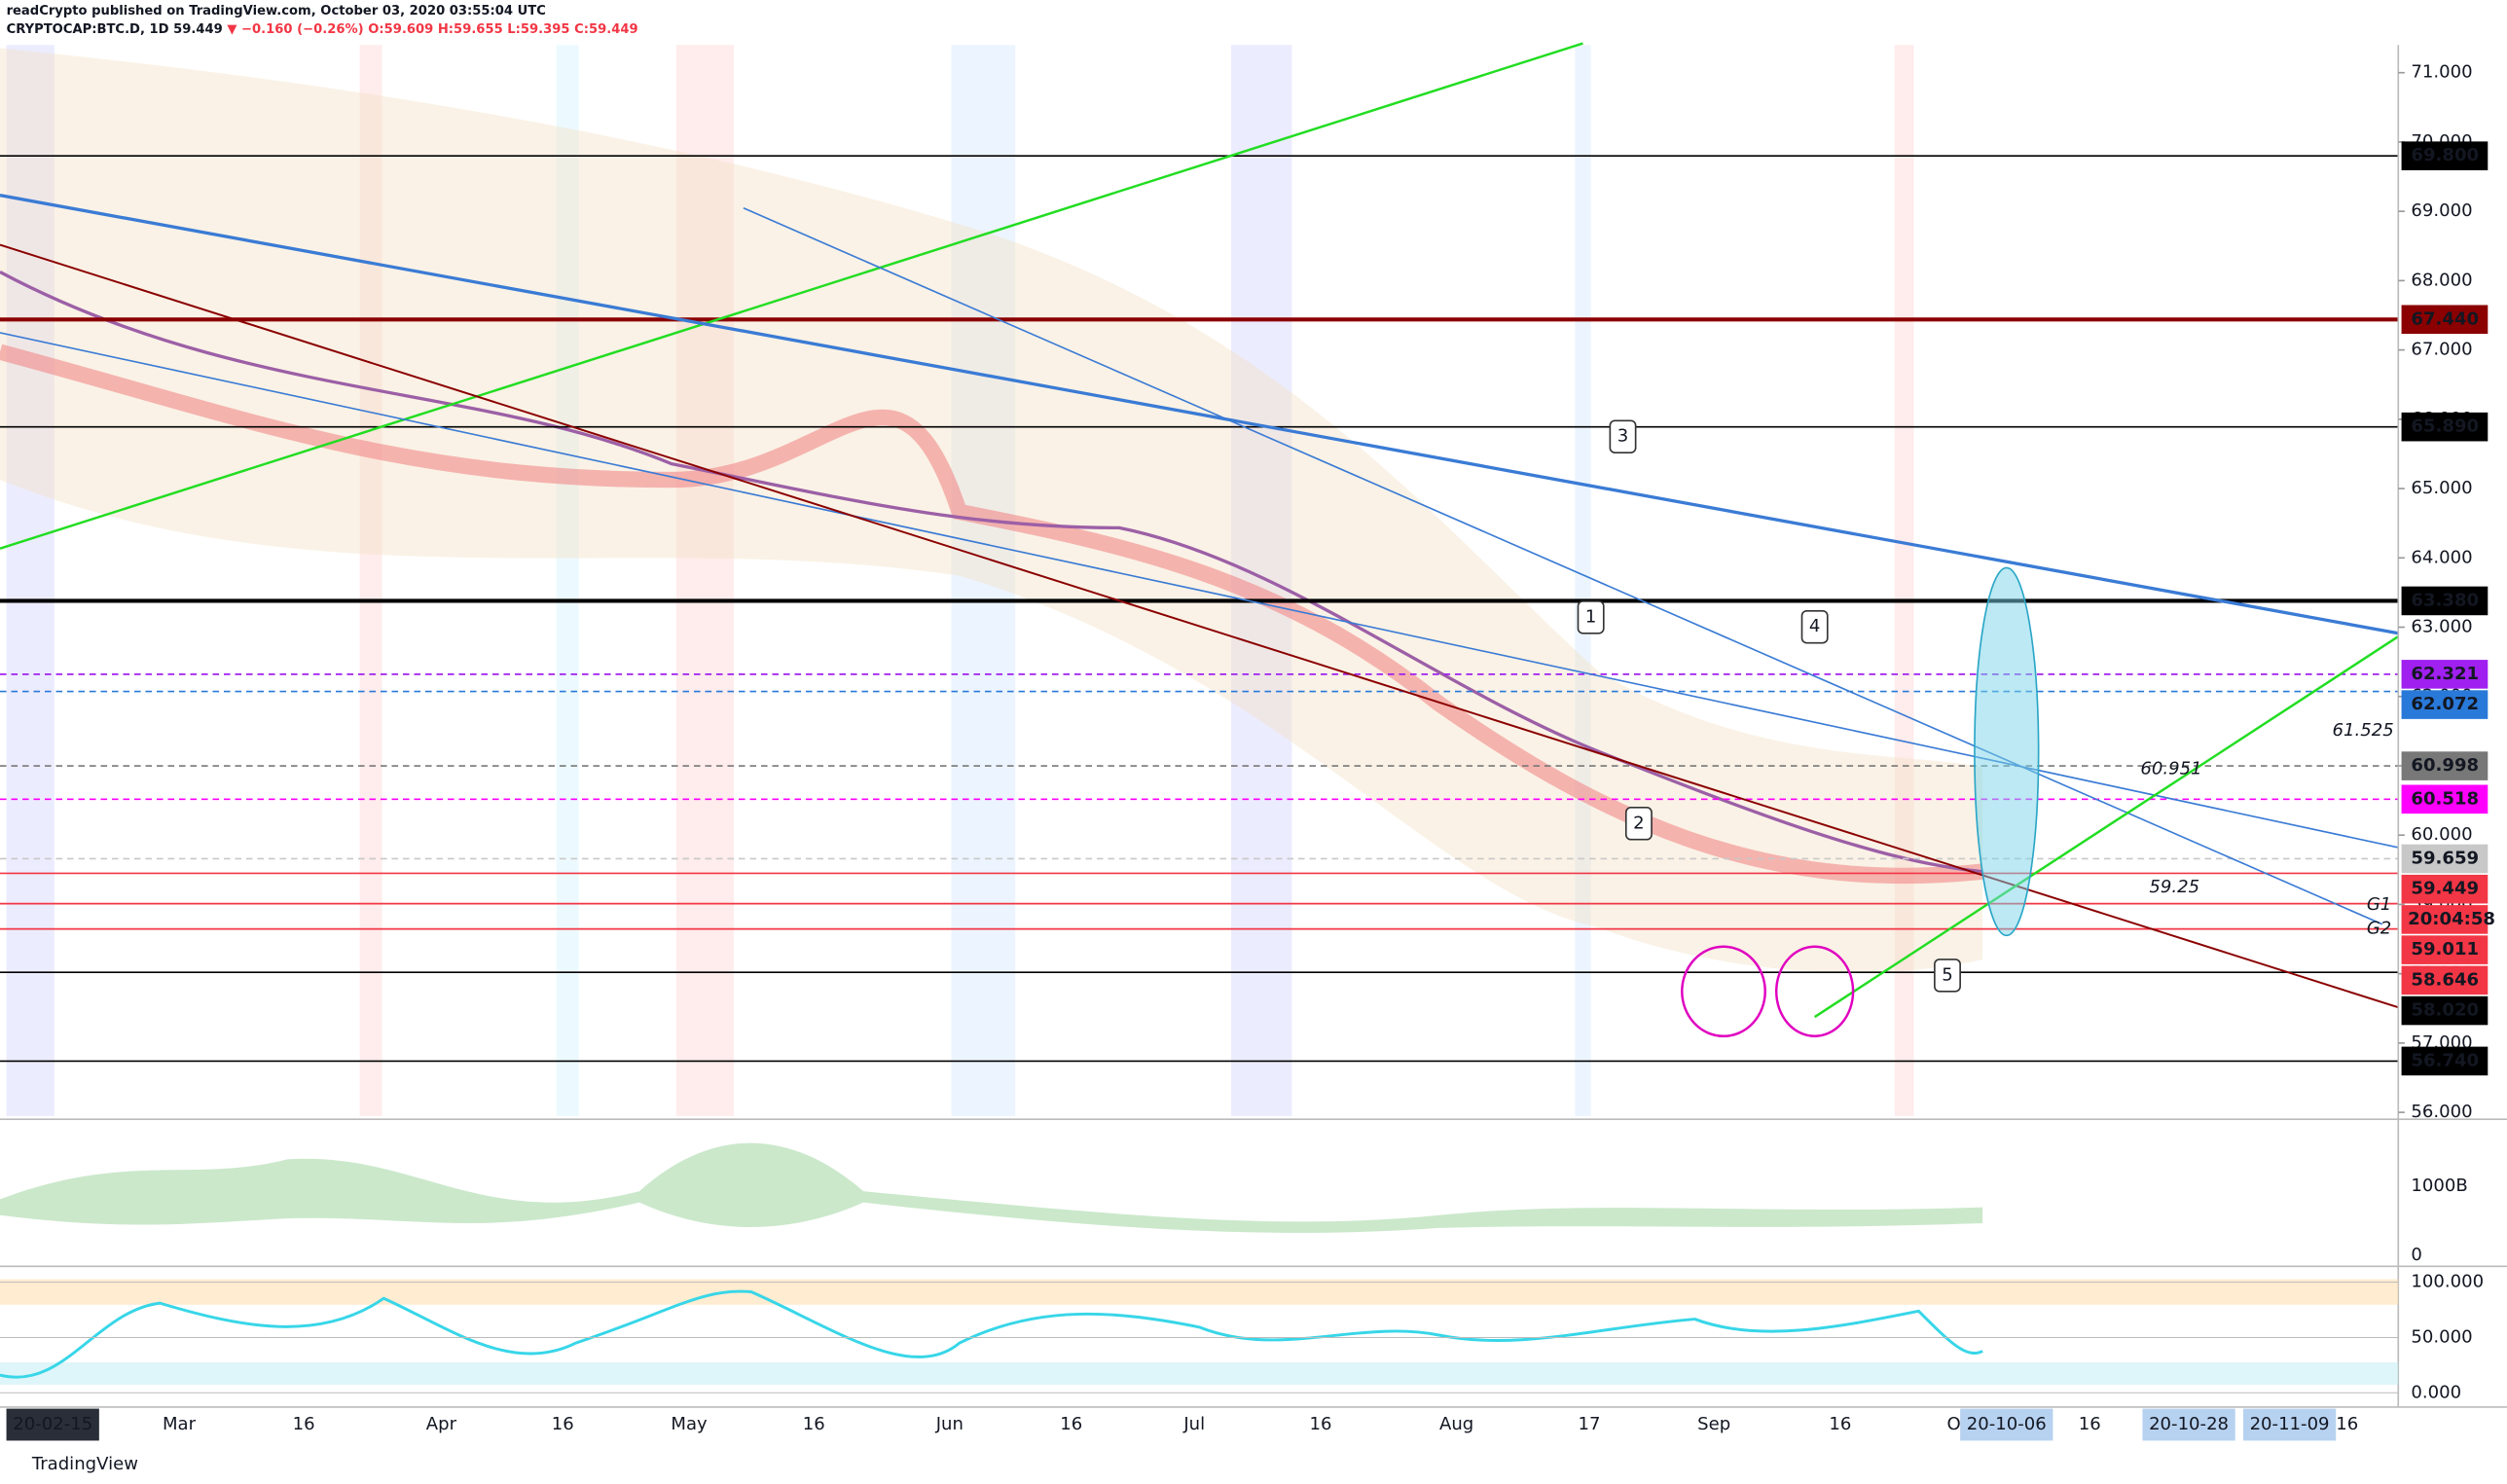 The image size is (2507, 1484). I want to click on price-label: 59.659, so click(2445, 858).